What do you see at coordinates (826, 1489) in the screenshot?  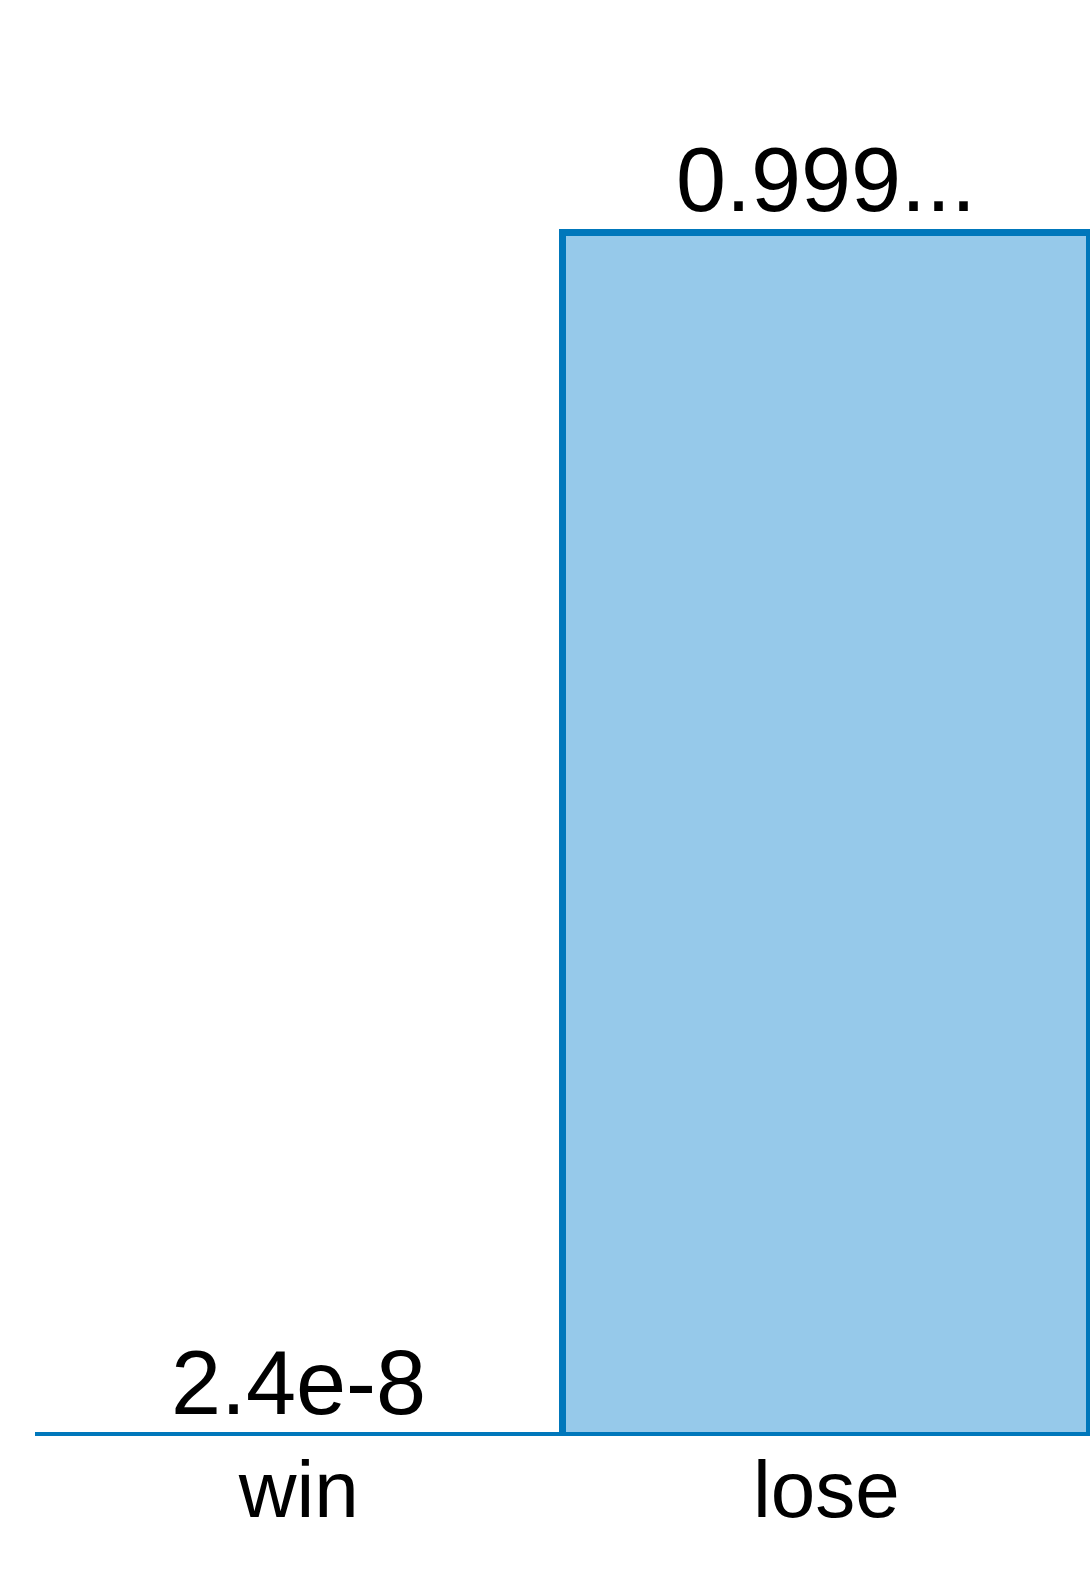 I see `x-tick-label: lose` at bounding box center [826, 1489].